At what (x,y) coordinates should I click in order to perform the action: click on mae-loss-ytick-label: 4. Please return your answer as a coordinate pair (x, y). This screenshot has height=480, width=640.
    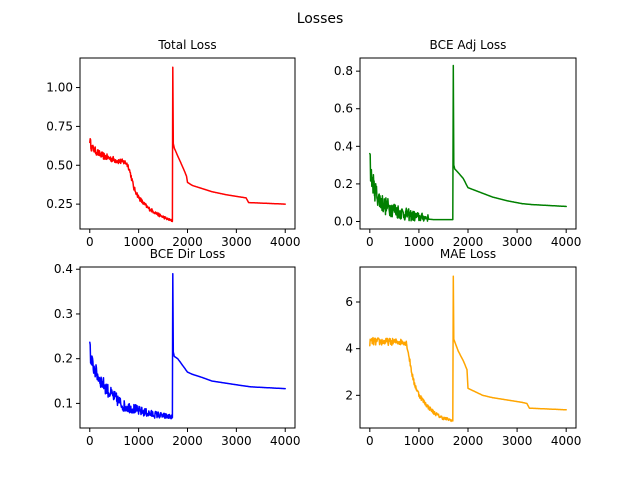
    Looking at the image, I should click on (349, 349).